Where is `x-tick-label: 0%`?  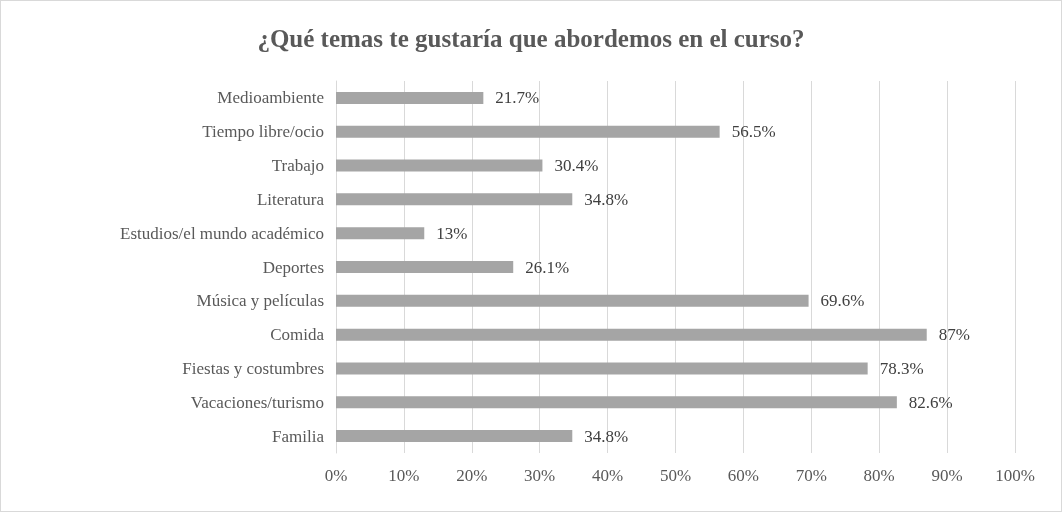 x-tick-label: 0% is located at coordinates (336, 475).